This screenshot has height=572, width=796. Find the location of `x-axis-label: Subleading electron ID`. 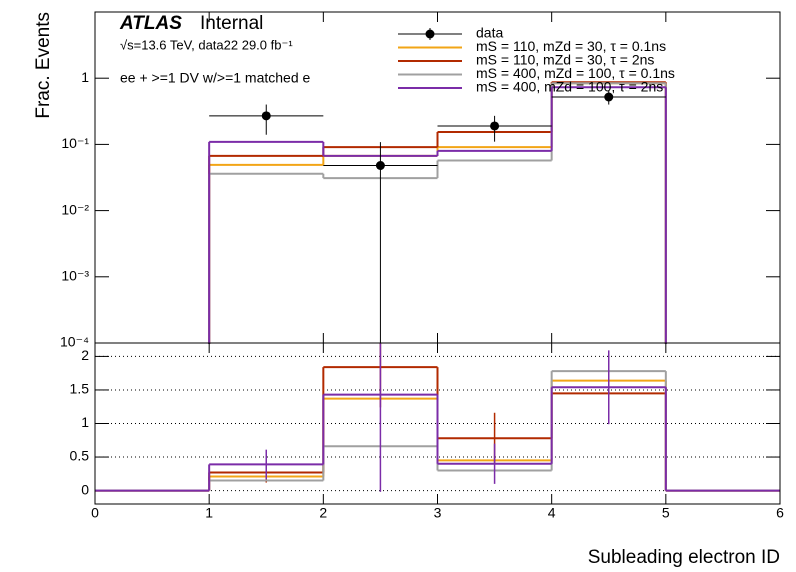

x-axis-label: Subleading electron ID is located at coordinates (684, 557).